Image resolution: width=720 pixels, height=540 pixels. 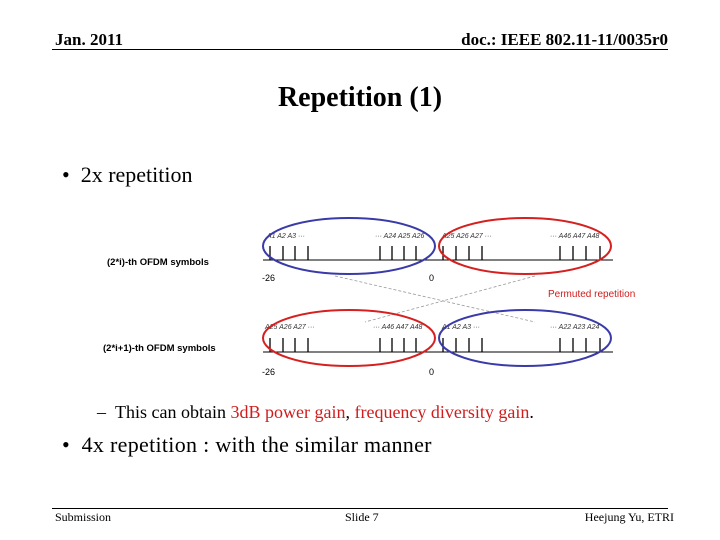 What do you see at coordinates (431, 278) in the screenshot?
I see `row1-tick-zero: 0` at bounding box center [431, 278].